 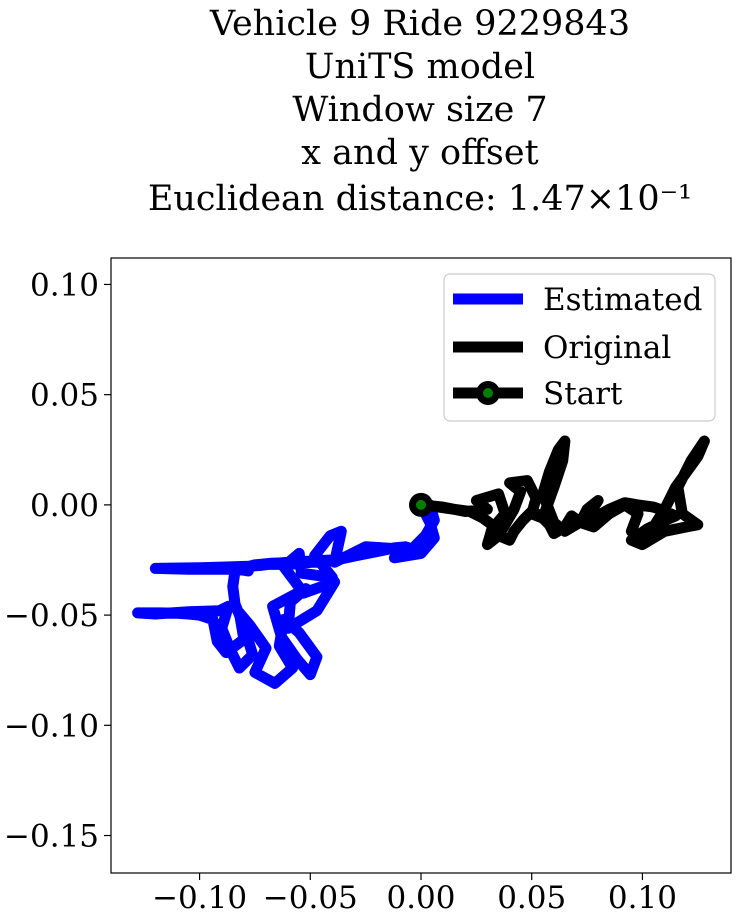 I want to click on legend-label-start: Start, so click(x=583, y=394).